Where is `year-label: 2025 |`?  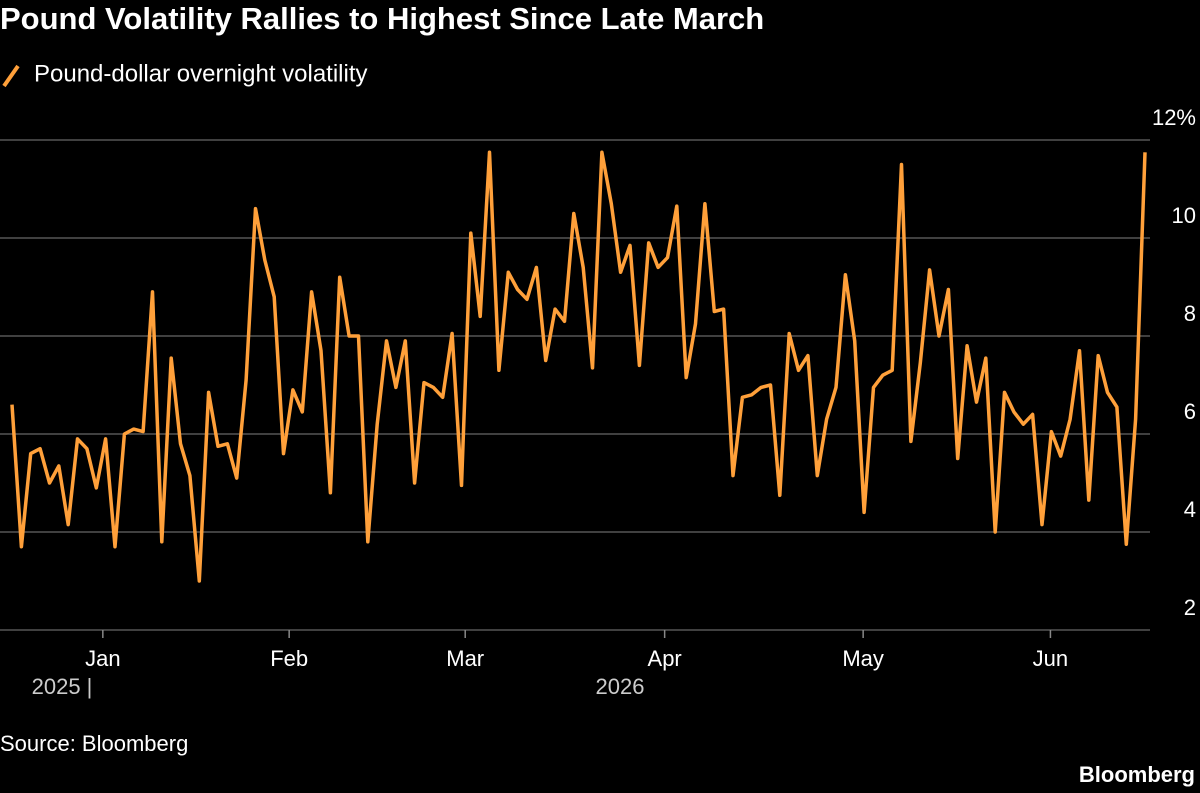
year-label: 2025 | is located at coordinates (62, 686).